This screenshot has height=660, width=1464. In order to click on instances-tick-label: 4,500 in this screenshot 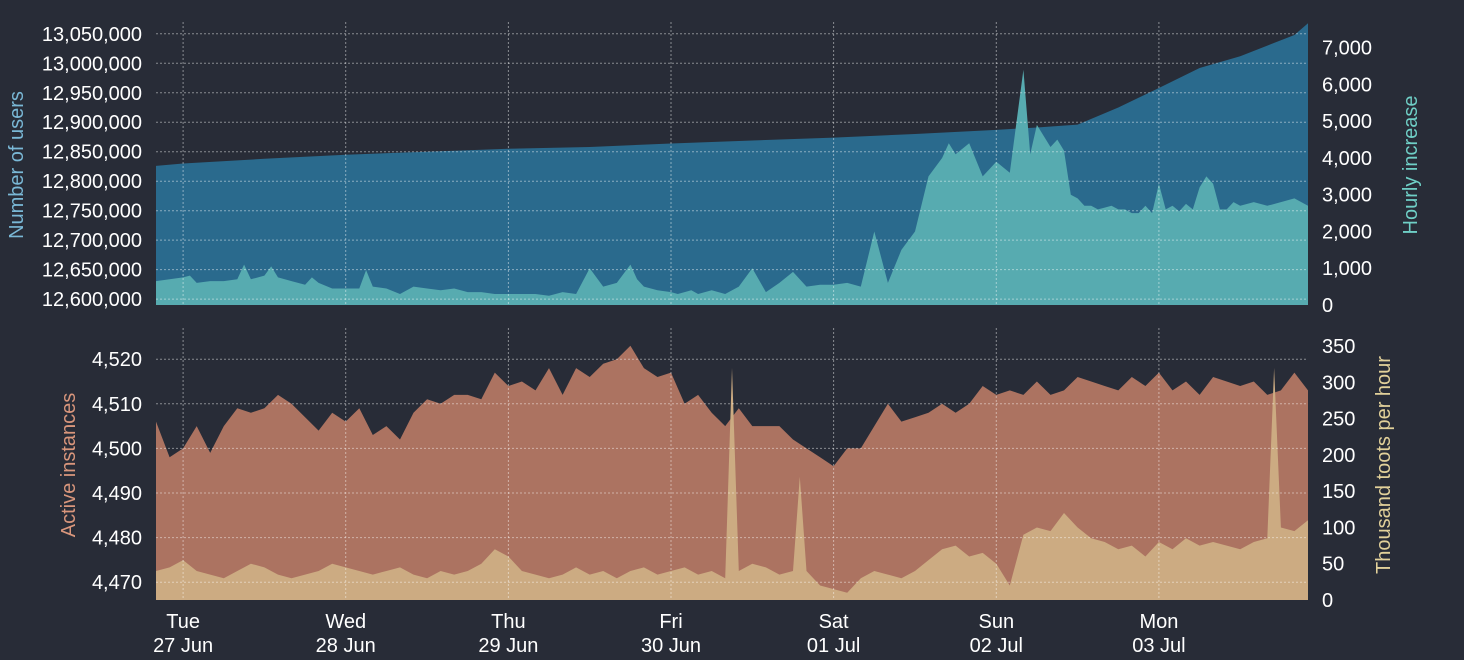, I will do `click(117, 449)`.